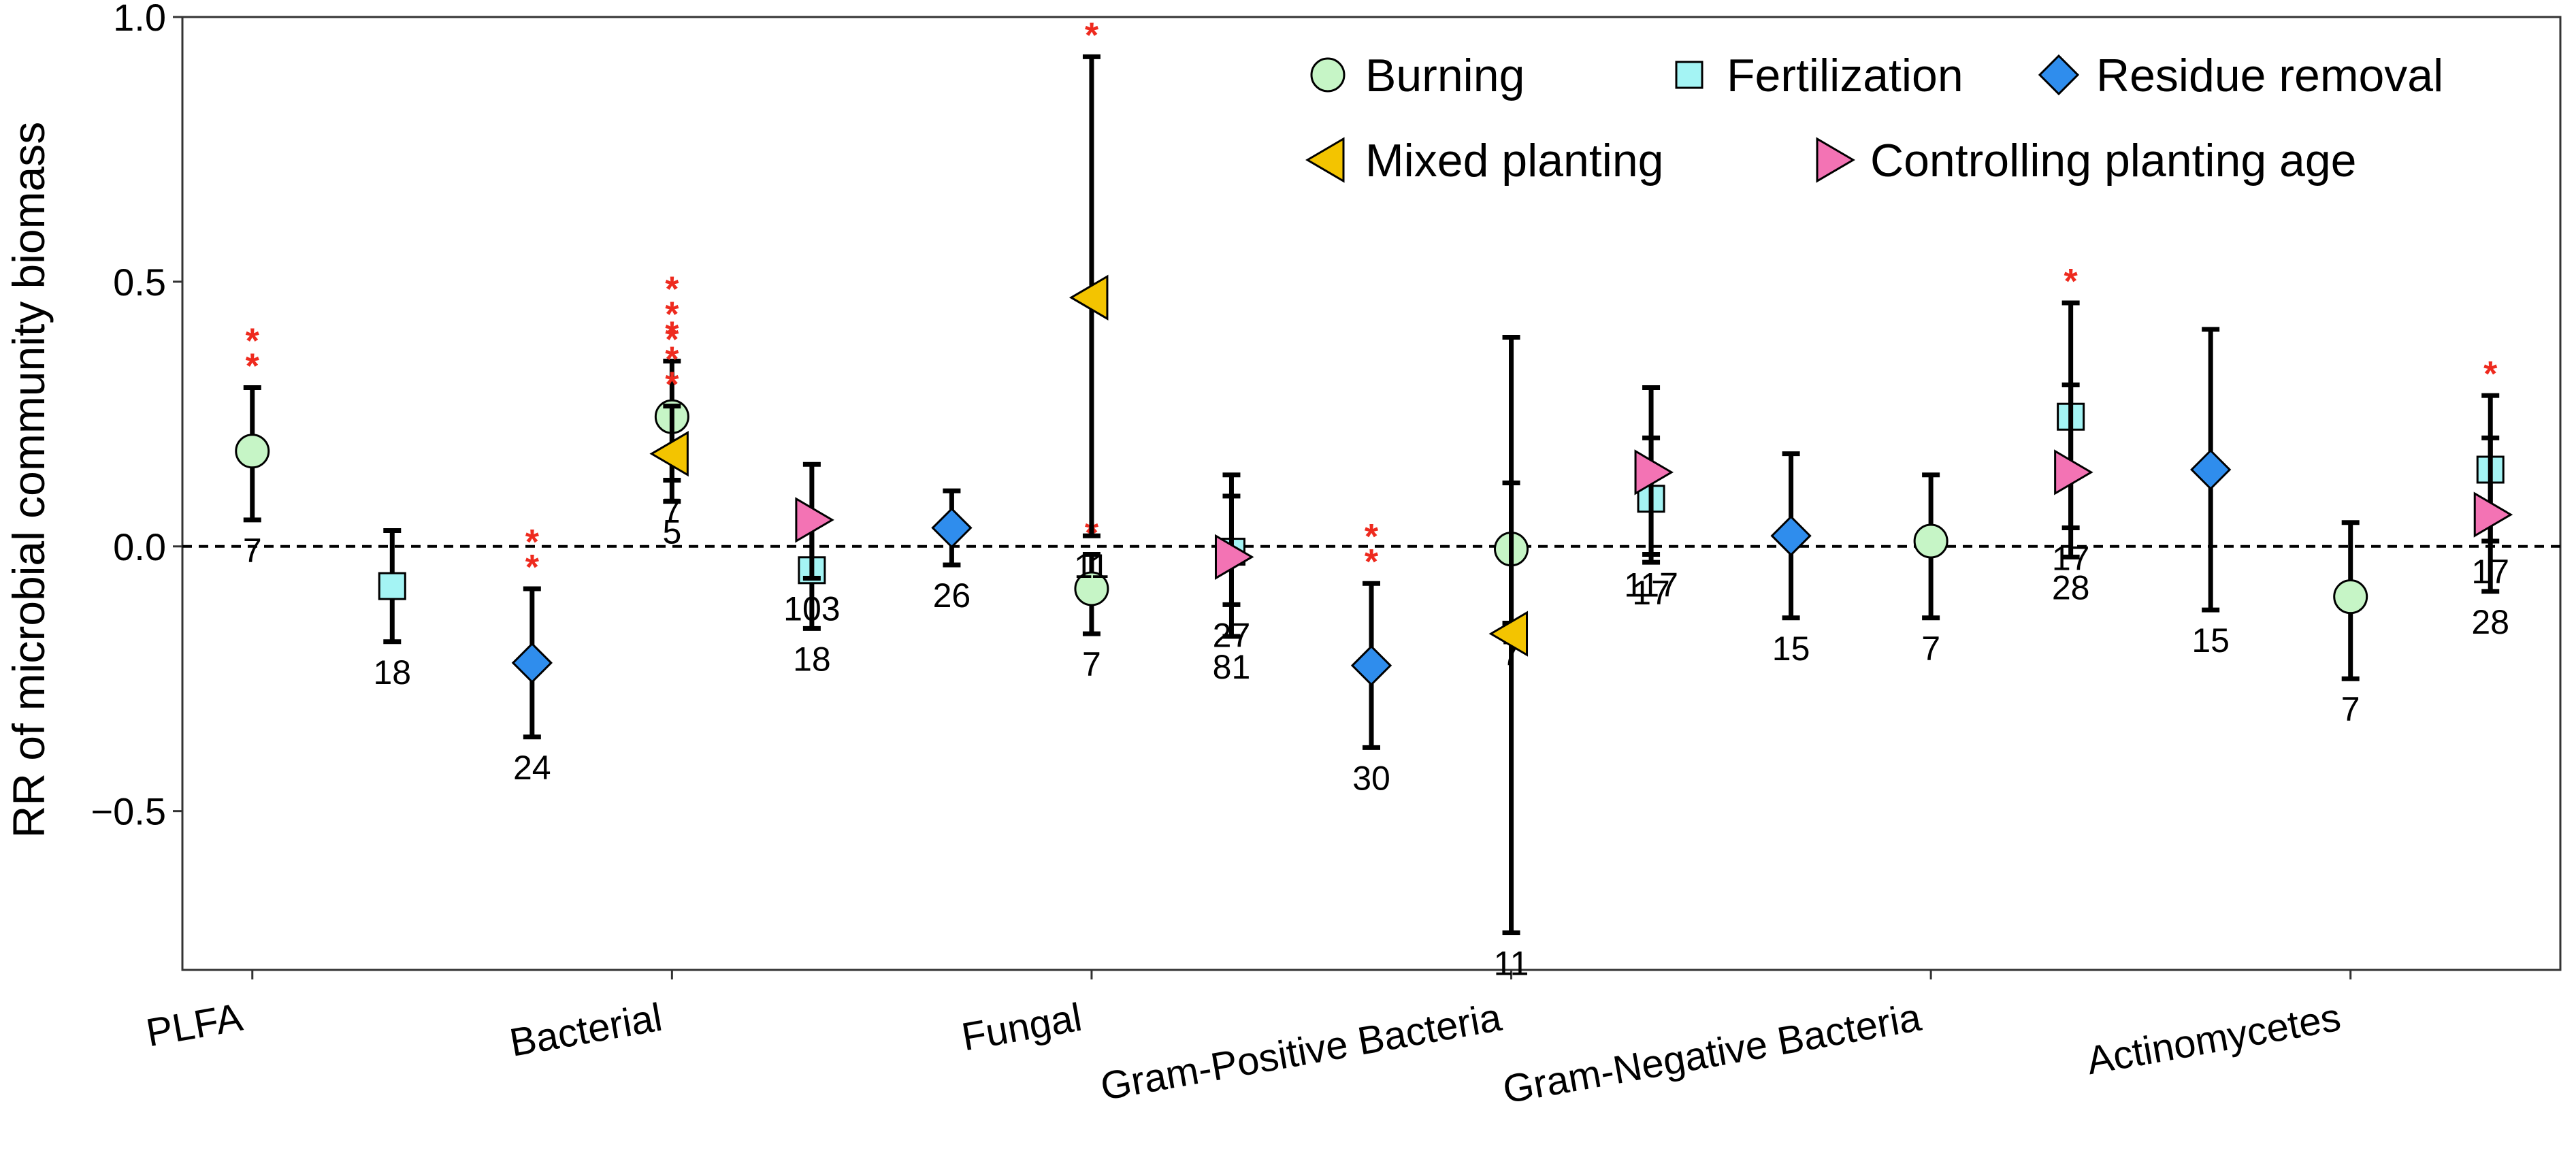 Image resolution: width=2576 pixels, height=1153 pixels. Describe the element at coordinates (1931, 541) in the screenshot. I see `burning-gram-negative-bacteria-point` at that location.